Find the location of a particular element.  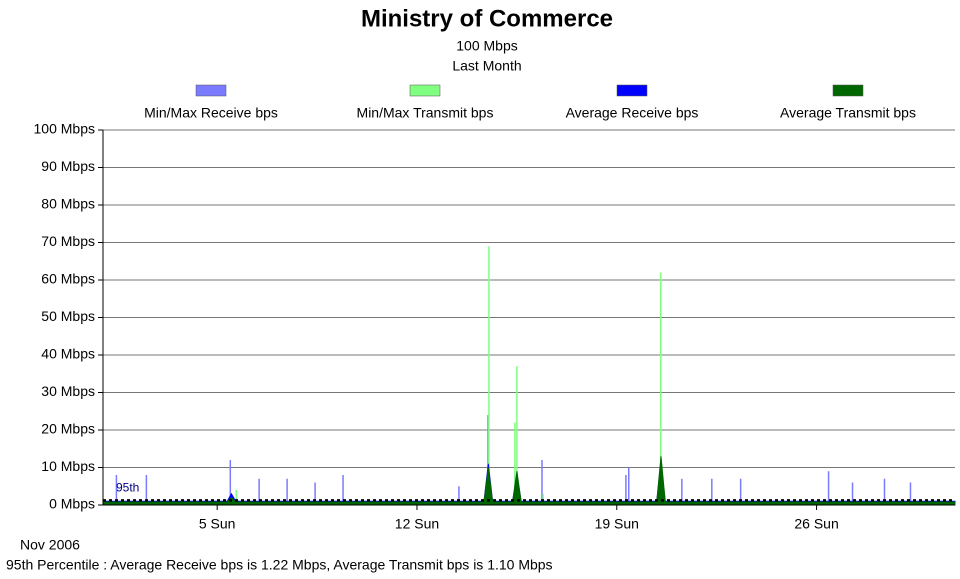

y-tick-label: 0 Mbps is located at coordinates (72, 504).